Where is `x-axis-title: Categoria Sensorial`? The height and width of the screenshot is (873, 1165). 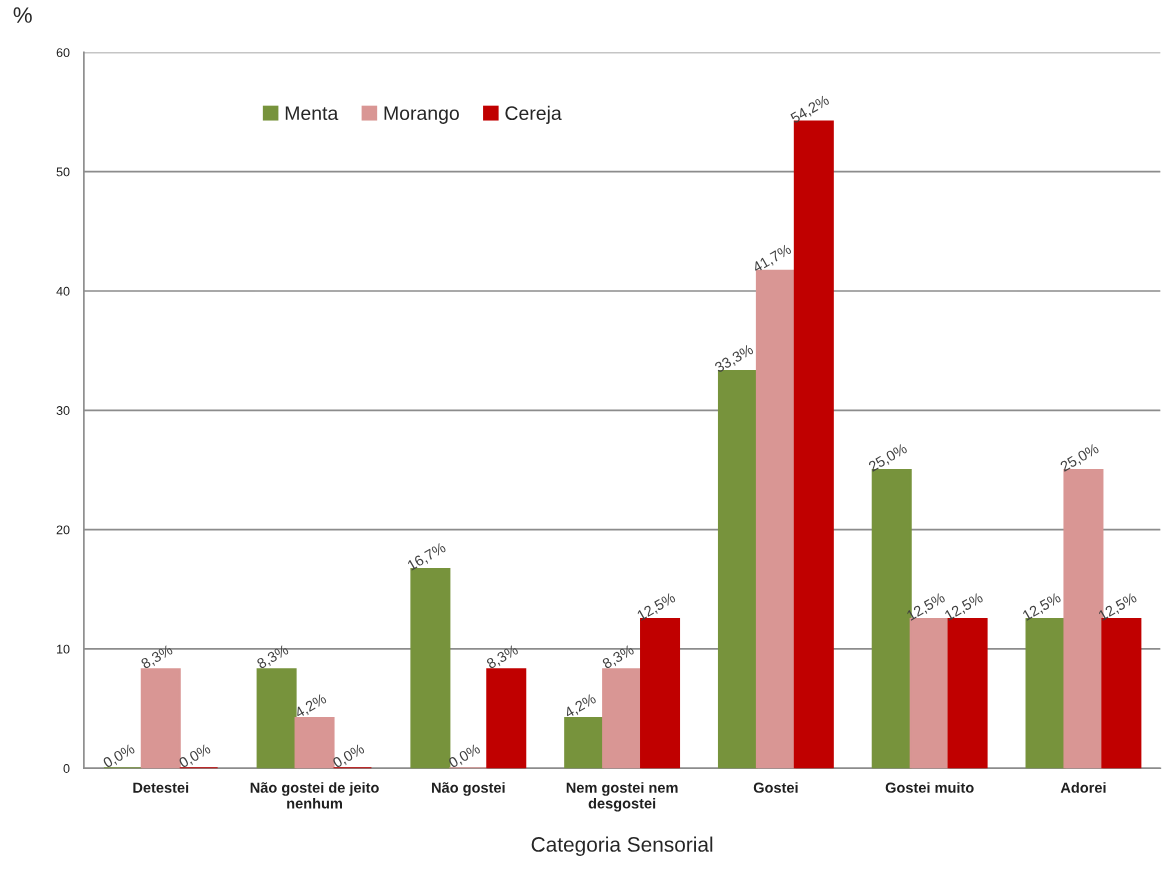
x-axis-title: Categoria Sensorial is located at coordinates (622, 846).